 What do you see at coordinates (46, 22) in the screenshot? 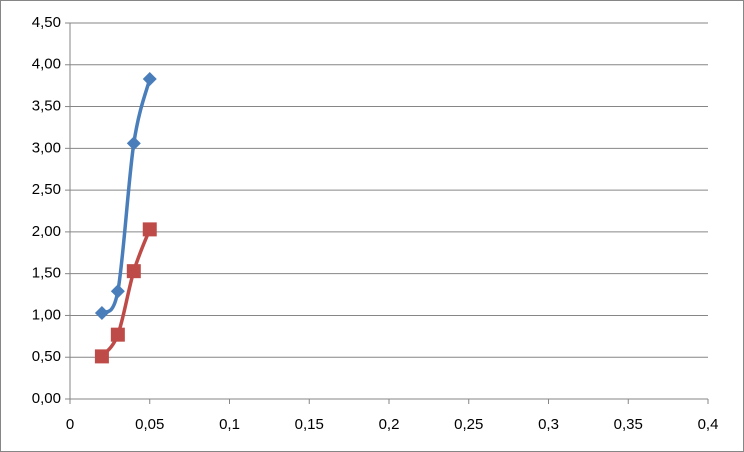
I see `y-tick-label: 4,50` at bounding box center [46, 22].